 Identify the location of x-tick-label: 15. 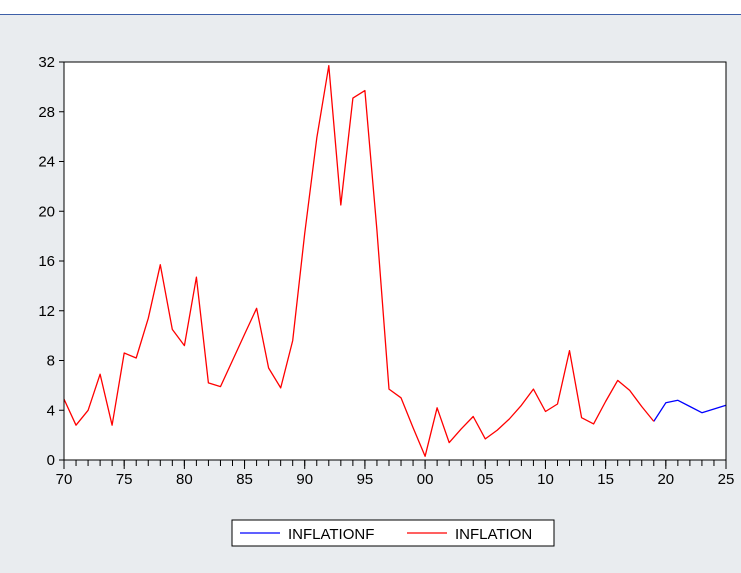
(605, 479).